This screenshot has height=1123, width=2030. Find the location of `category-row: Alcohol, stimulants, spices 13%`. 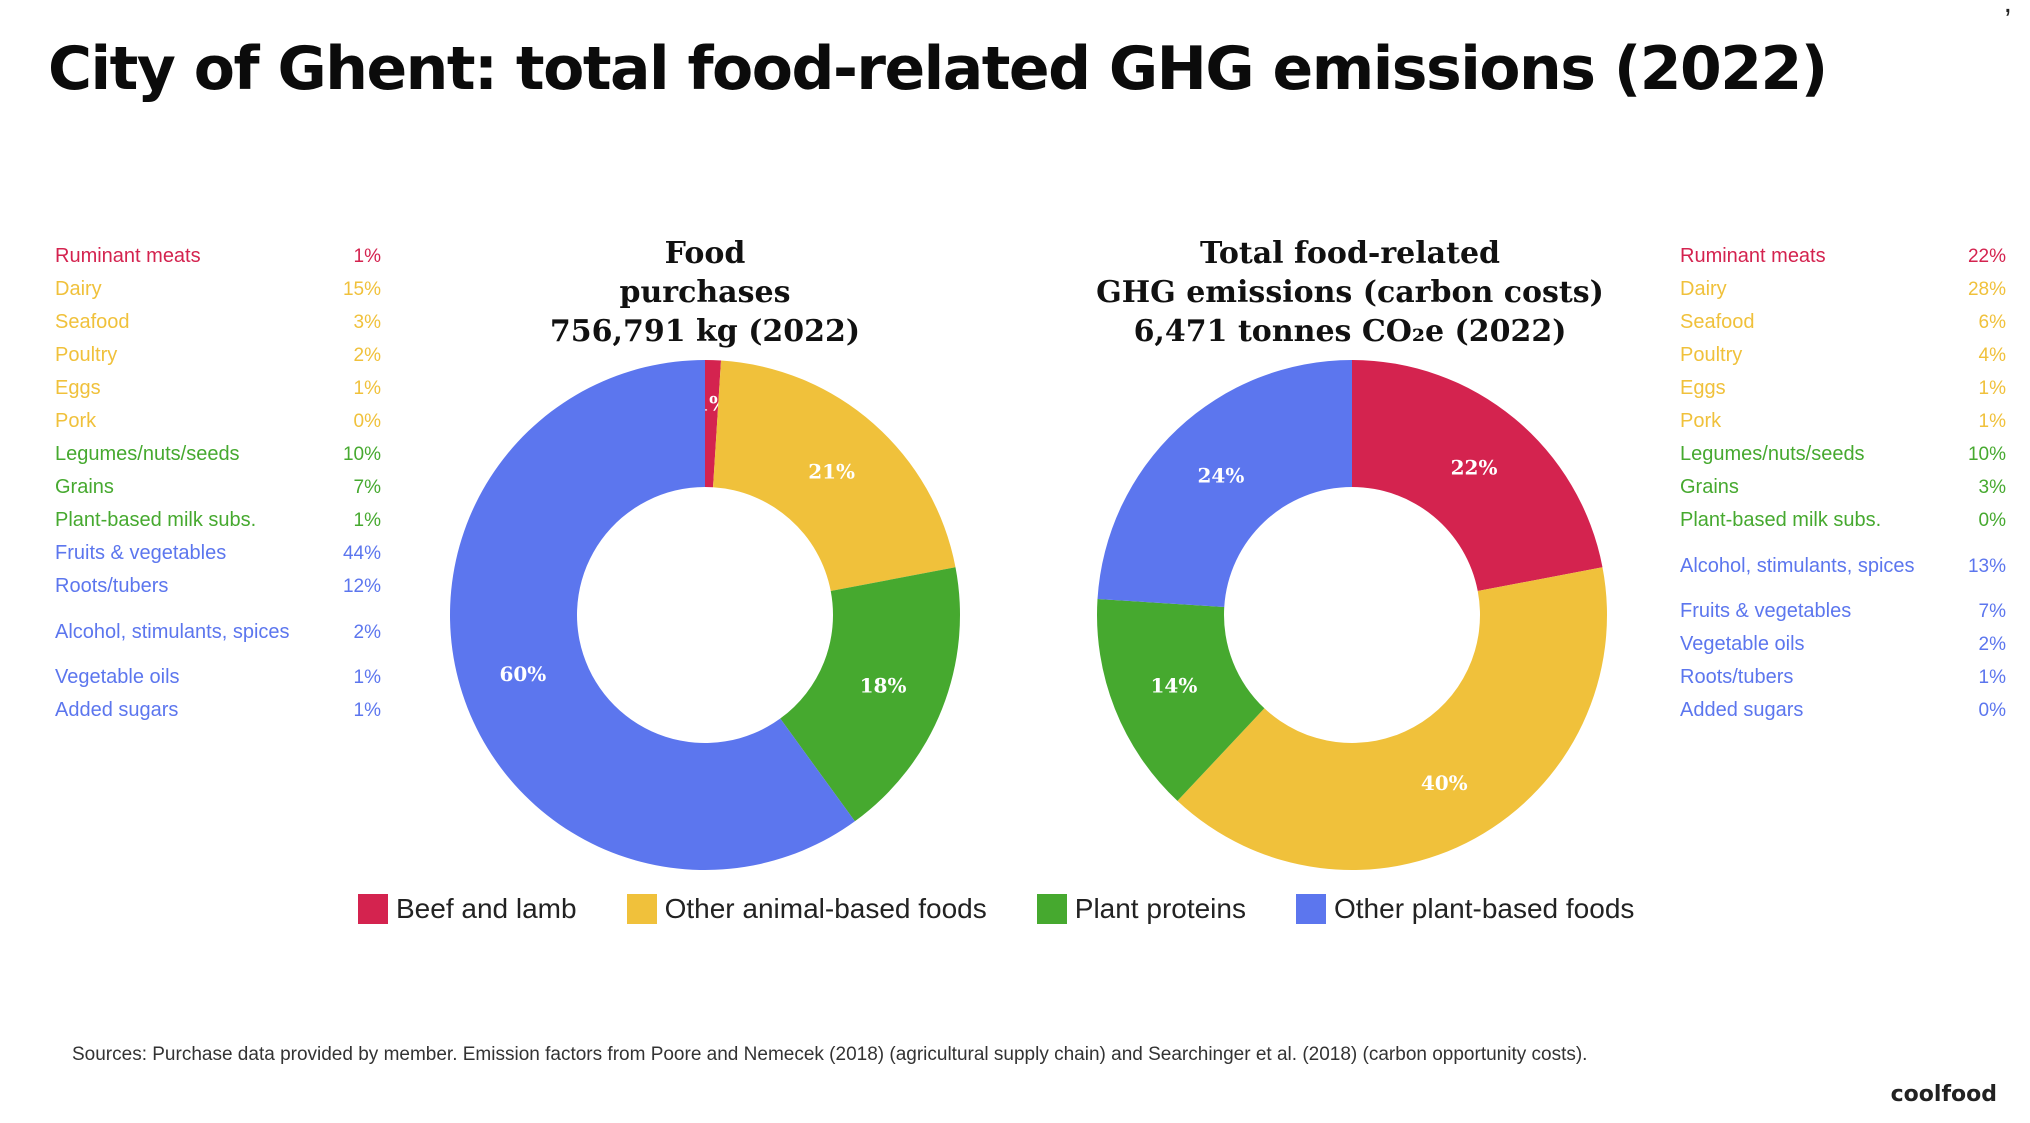

category-row: Alcohol, stimulants, spices 13% is located at coordinates (1843, 566).